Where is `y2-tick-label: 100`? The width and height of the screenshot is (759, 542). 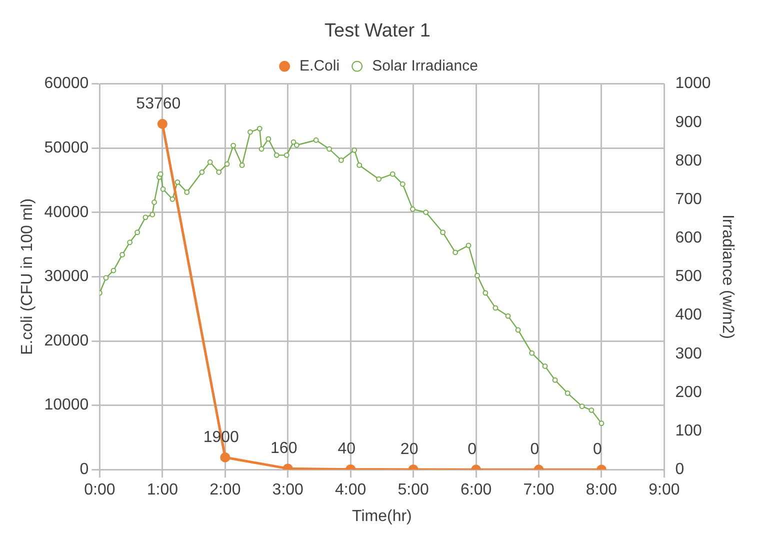
y2-tick-label: 100 is located at coordinates (688, 431).